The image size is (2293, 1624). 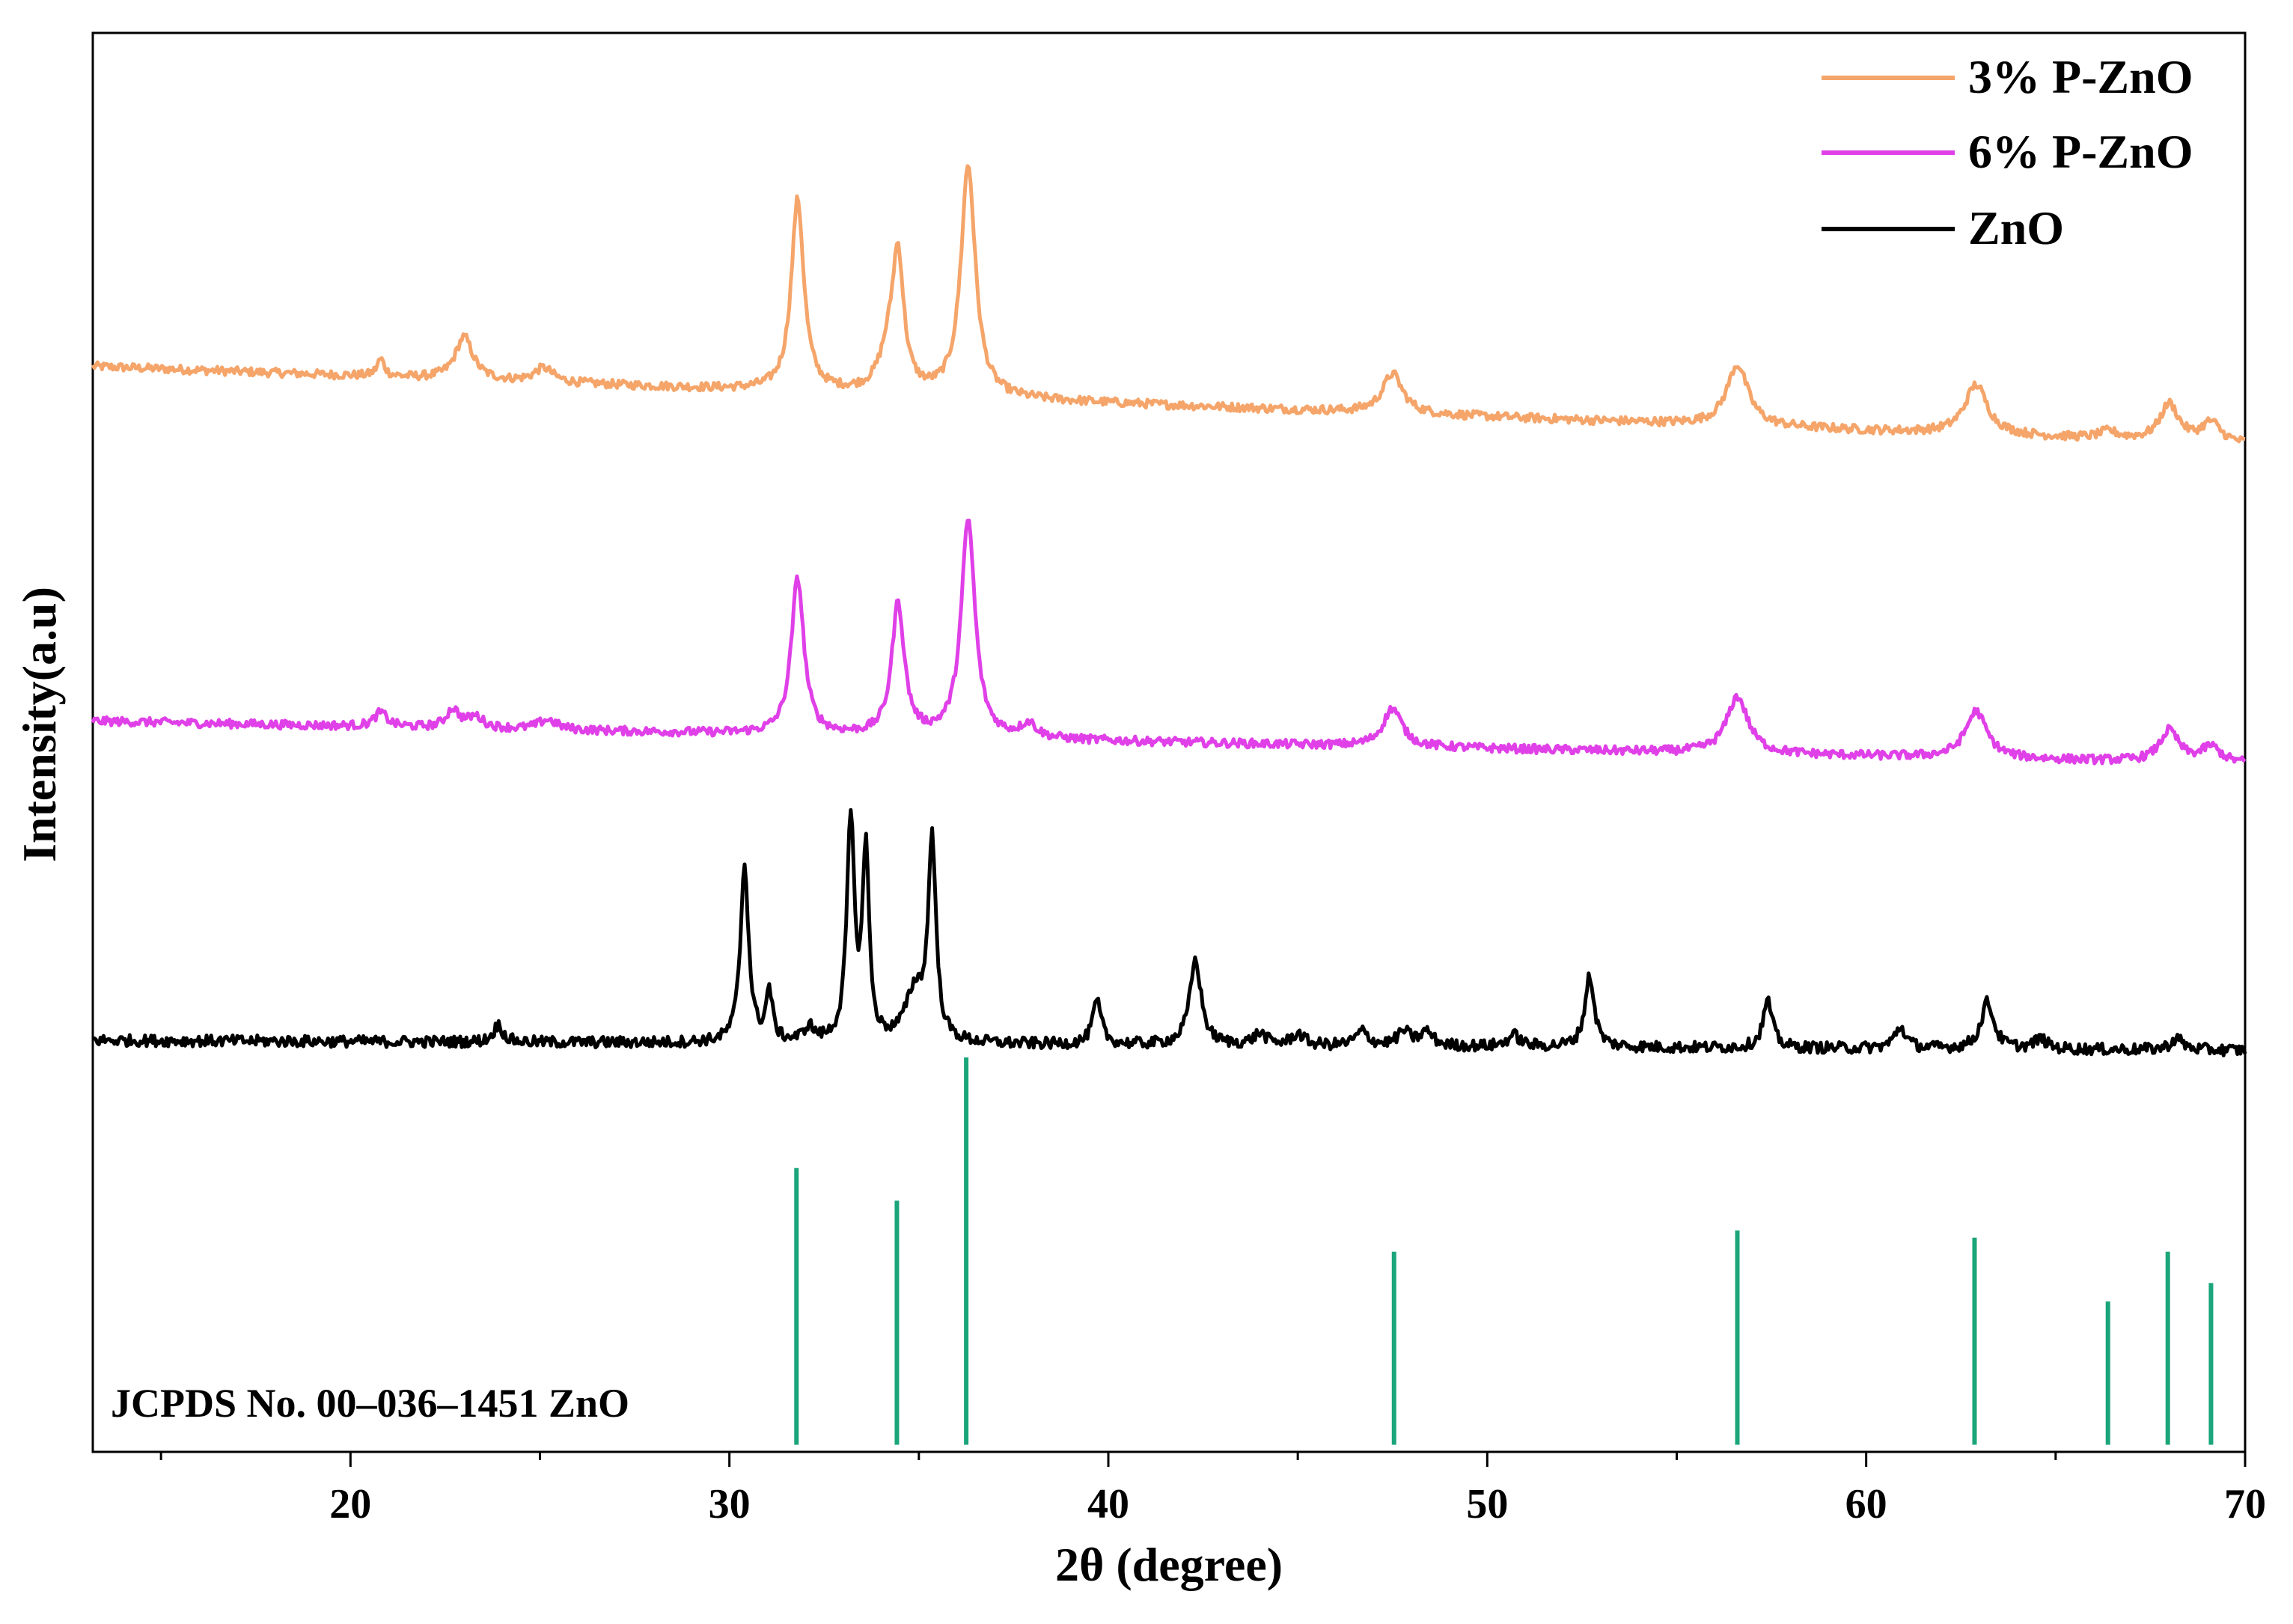 What do you see at coordinates (1169, 1565) in the screenshot?
I see `x-axis-label: 2θ (degree)` at bounding box center [1169, 1565].